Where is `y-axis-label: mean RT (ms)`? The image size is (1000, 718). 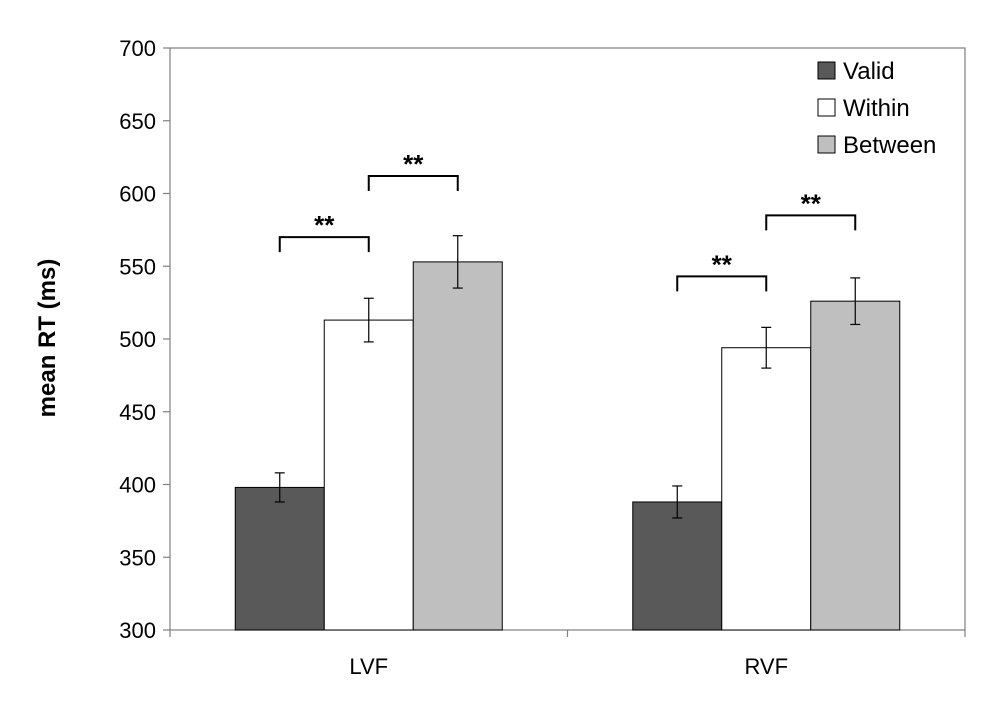
y-axis-label: mean RT (ms) is located at coordinates (47, 338).